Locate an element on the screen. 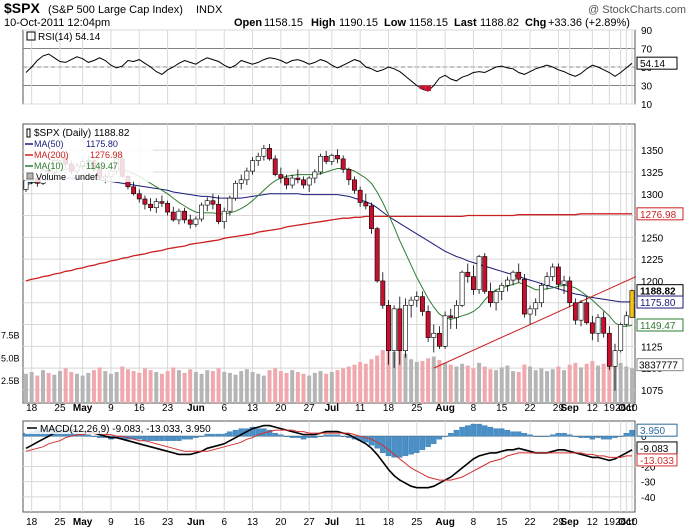 The width and height of the screenshot is (690, 529). x-axis-tick-label: 13 is located at coordinates (253, 522).